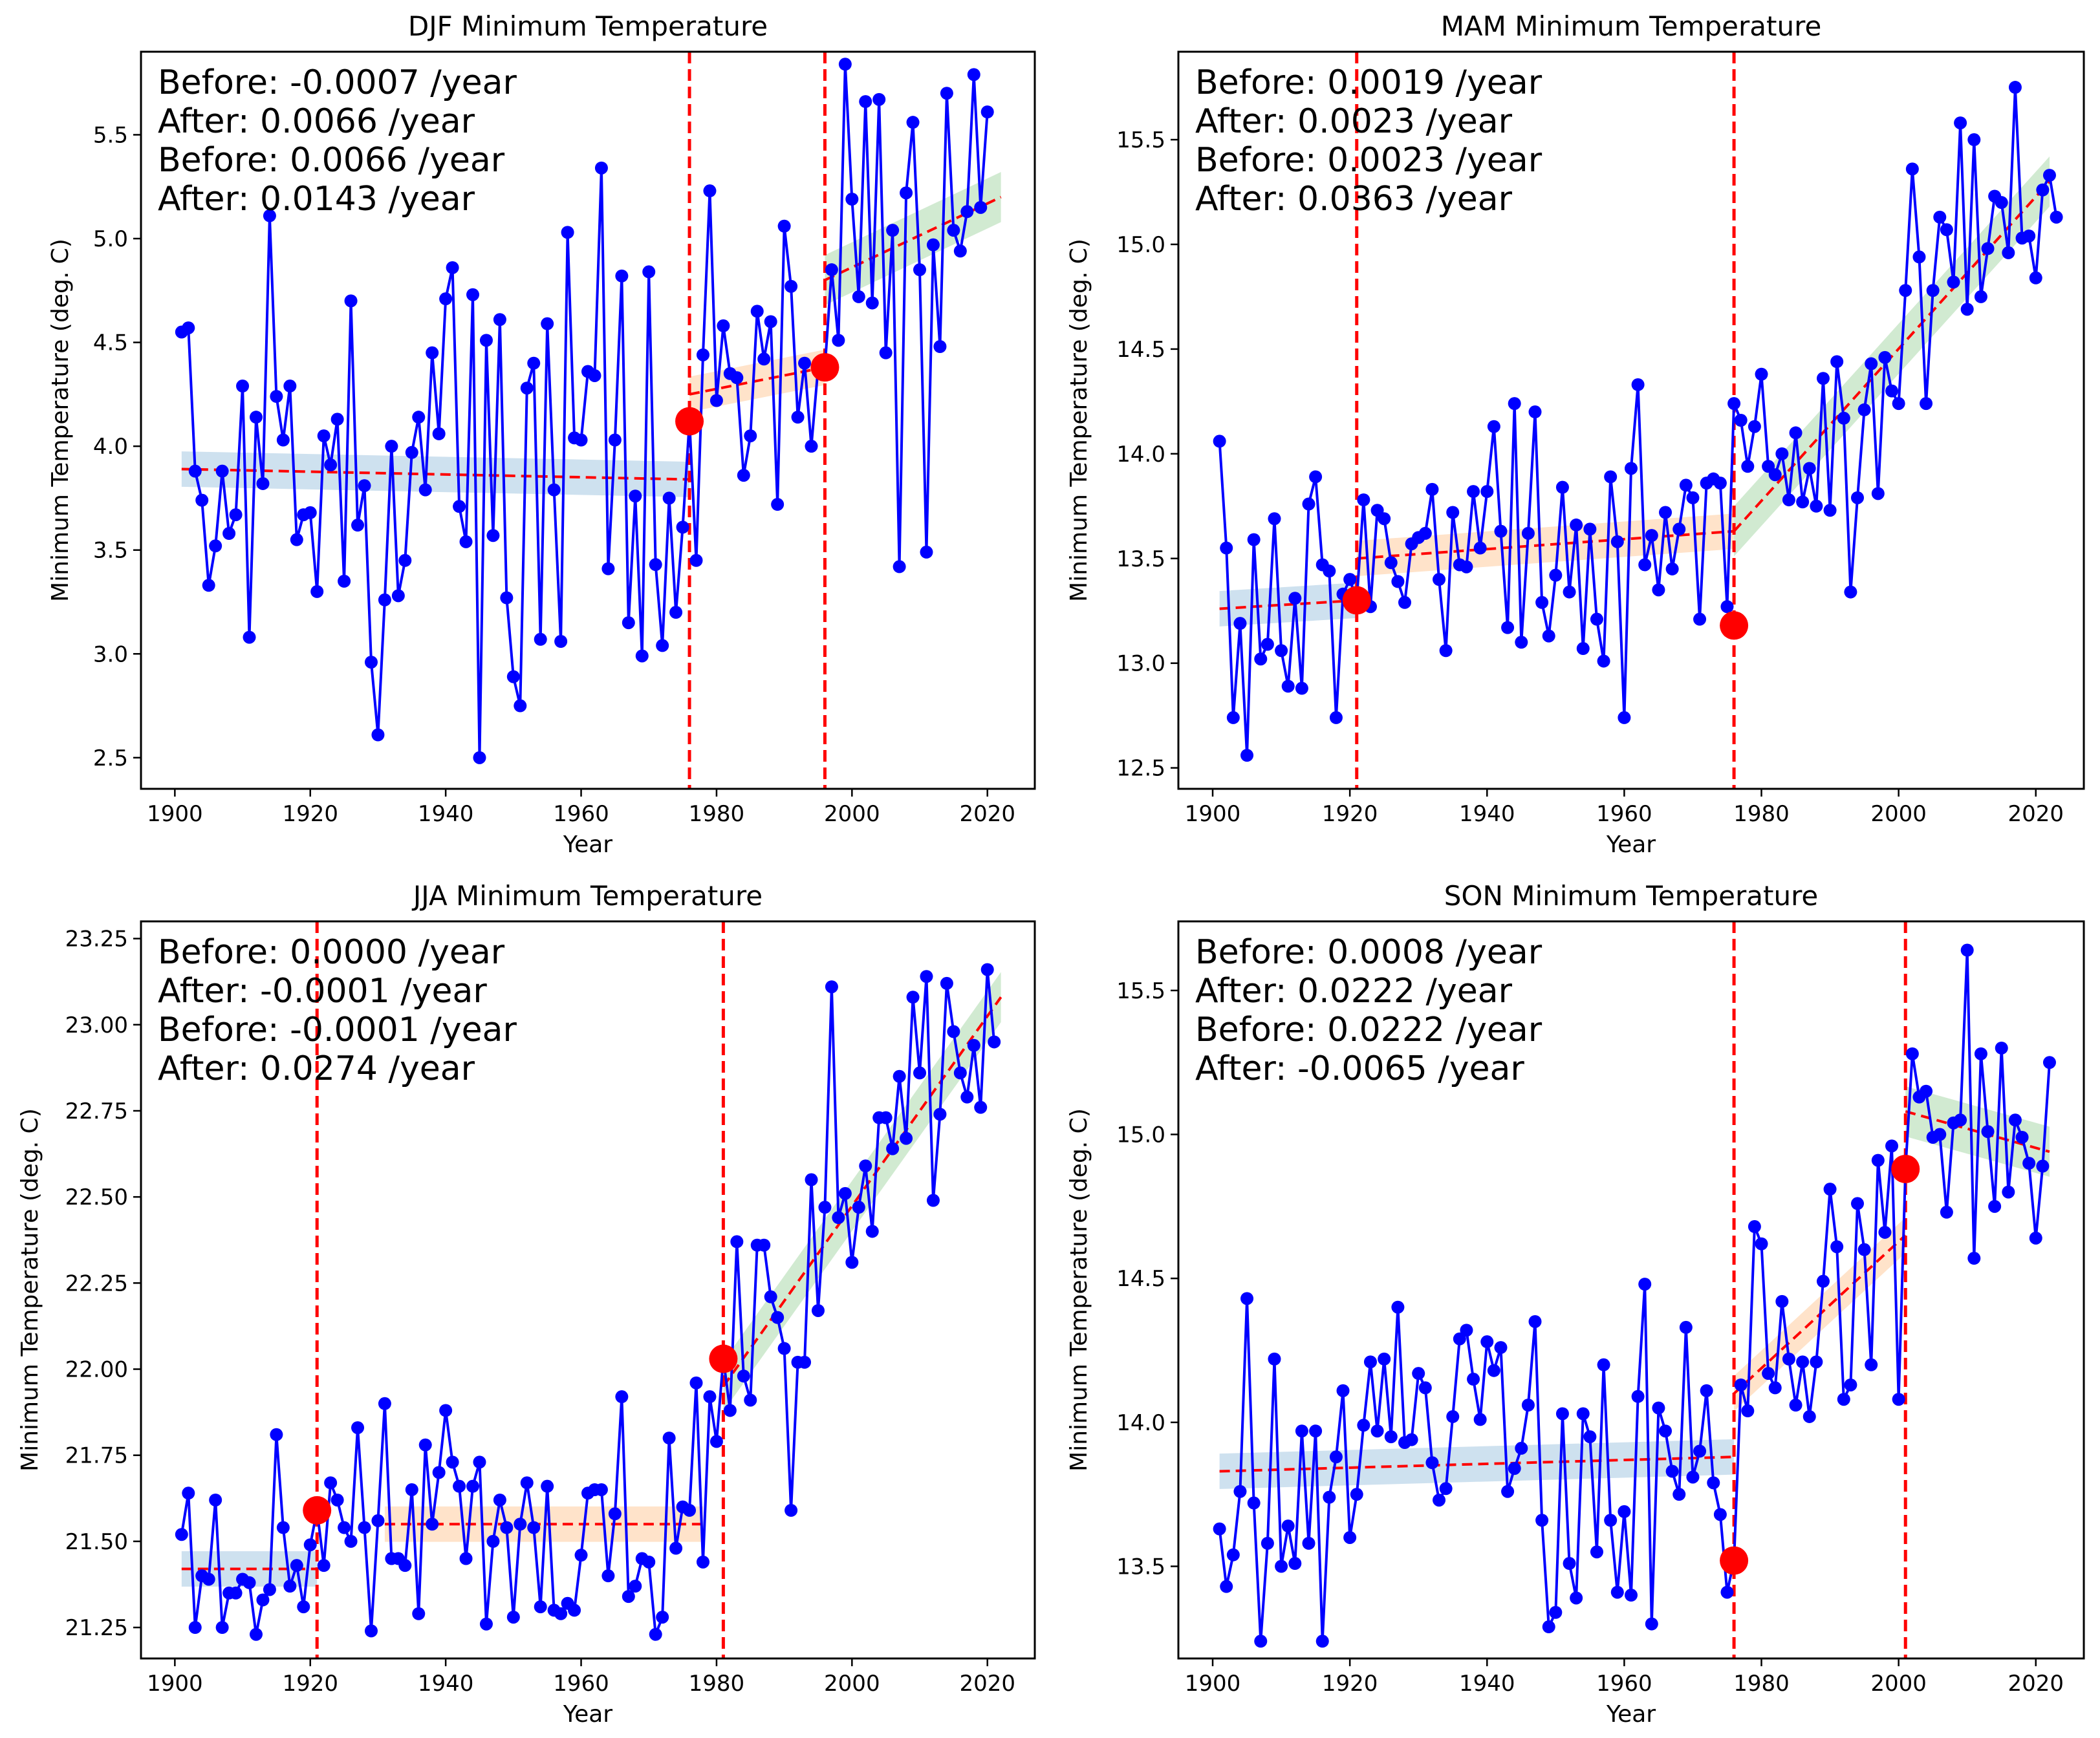 The image size is (2100, 1738). What do you see at coordinates (331, 952) in the screenshot?
I see `annotation-line-1: Before: 0.0000 /year` at bounding box center [331, 952].